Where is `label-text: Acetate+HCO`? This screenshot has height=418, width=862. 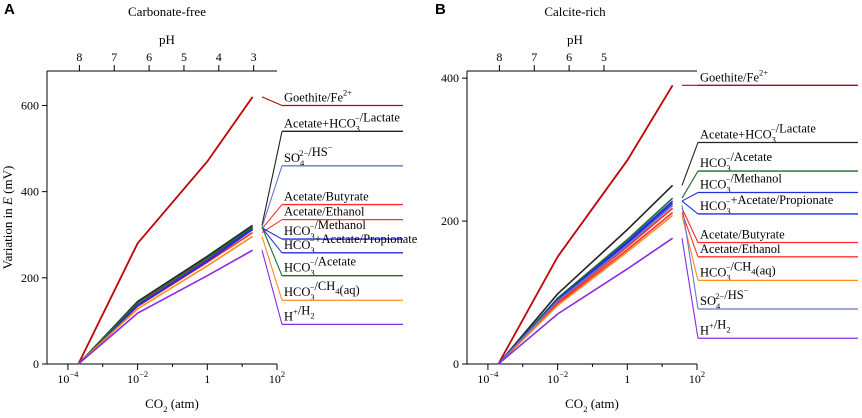
label-text: Acetate+HCO is located at coordinates (736, 134).